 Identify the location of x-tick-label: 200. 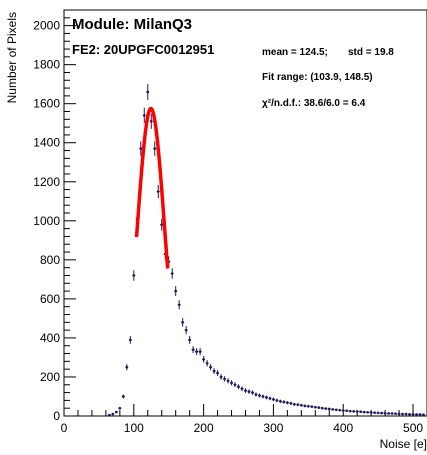
(204, 428).